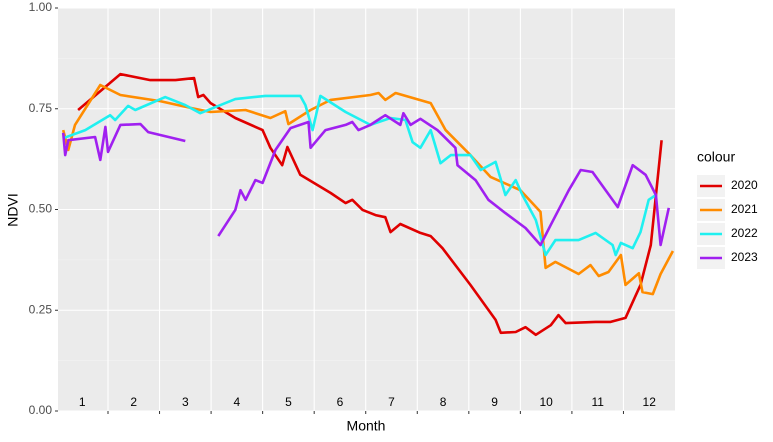 This screenshot has width=773, height=442. I want to click on x-tick-label: 3, so click(185, 402).